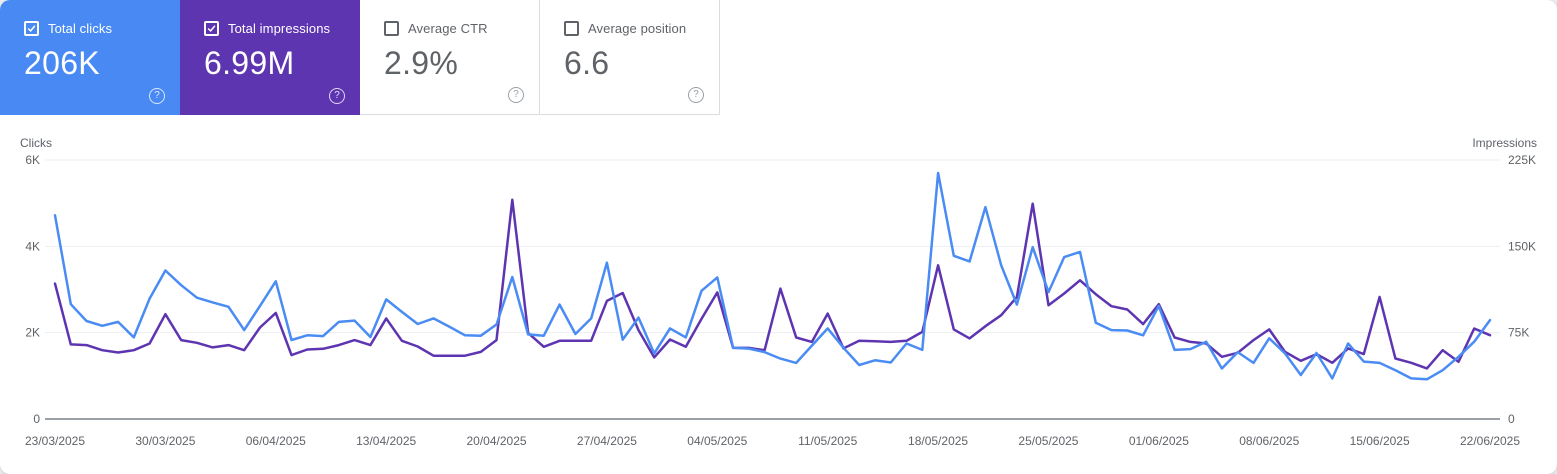 The image size is (1557, 474). I want to click on x-axis-date-label: 20/04/2025, so click(497, 441).